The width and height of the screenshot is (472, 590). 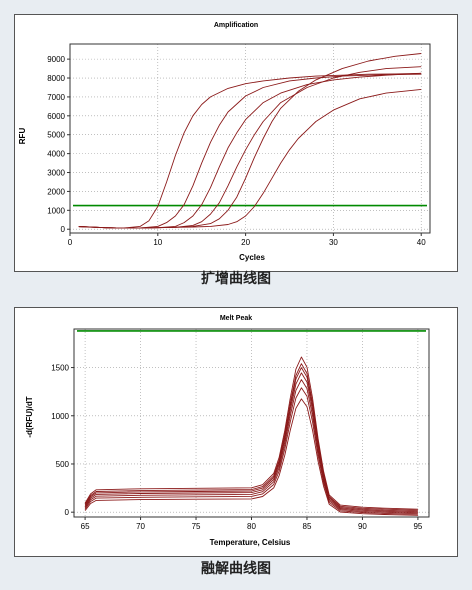 I want to click on amplification-ylabel: RFU, so click(x=22, y=136).